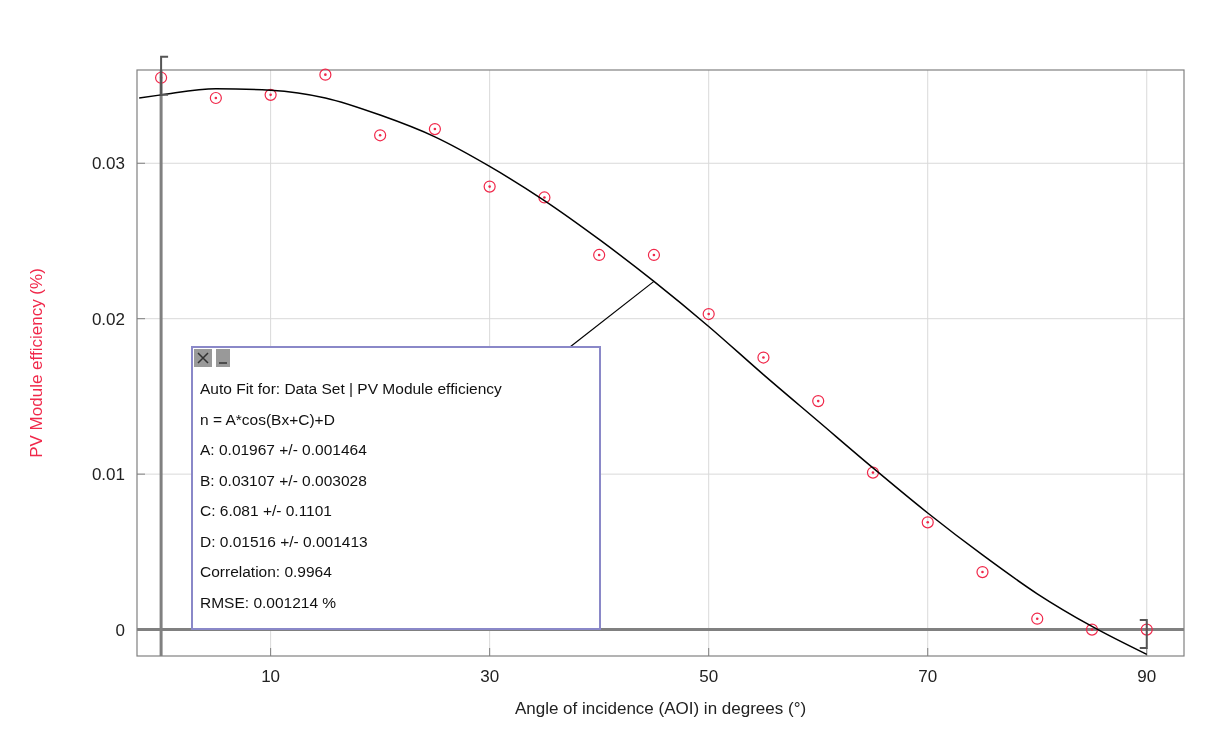  What do you see at coordinates (490, 676) in the screenshot?
I see `x-tick-label: 30` at bounding box center [490, 676].